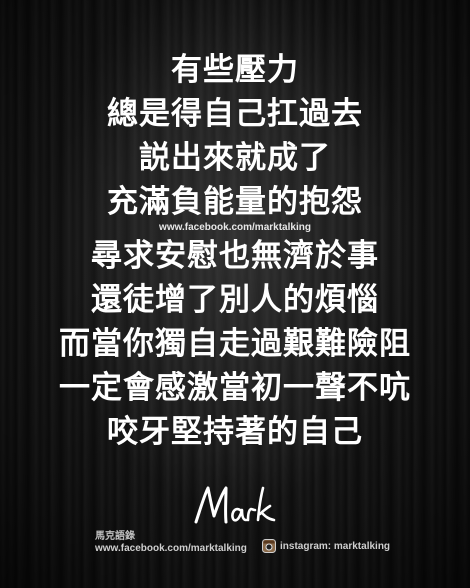 This screenshot has width=470, height=588. Describe the element at coordinates (235, 227) in the screenshot. I see `facebook-watermark: www.facebook.com/marktalking` at that location.